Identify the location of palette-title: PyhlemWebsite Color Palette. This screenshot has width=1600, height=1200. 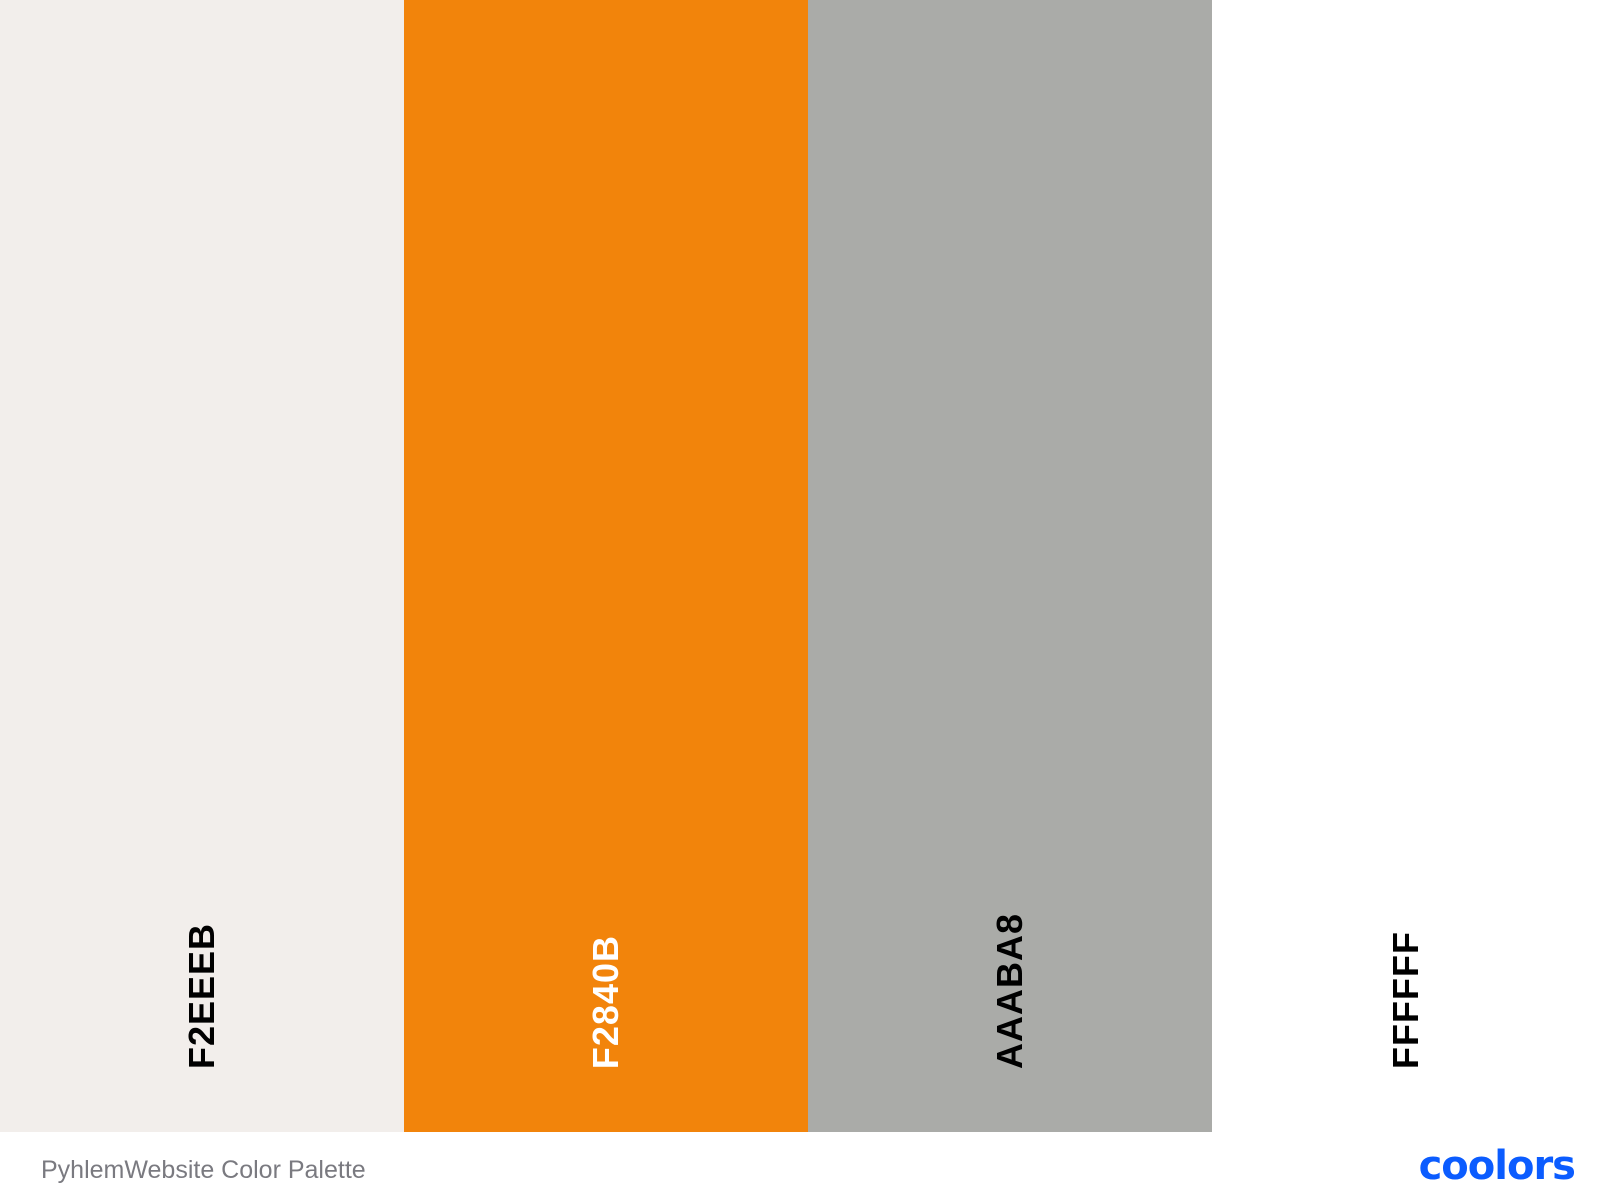
(203, 1170).